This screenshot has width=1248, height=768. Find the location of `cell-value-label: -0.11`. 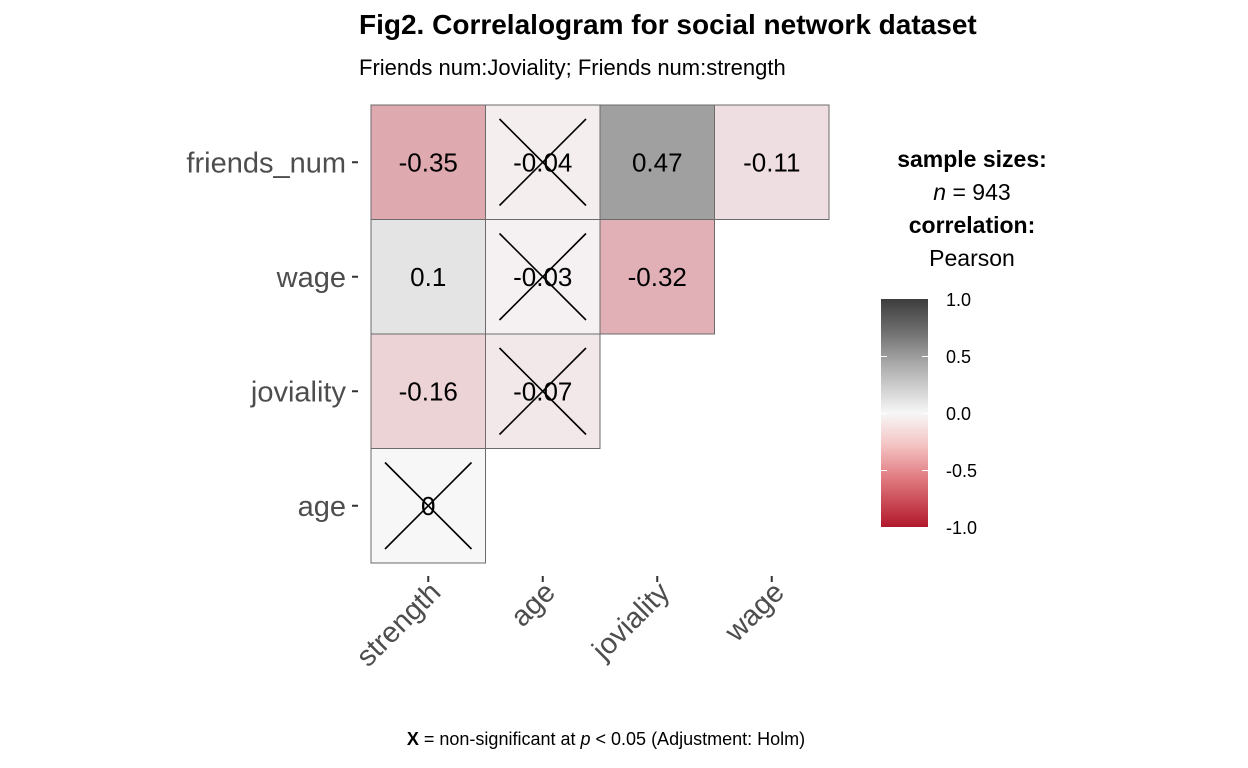

cell-value-label: -0.11 is located at coordinates (771, 162).